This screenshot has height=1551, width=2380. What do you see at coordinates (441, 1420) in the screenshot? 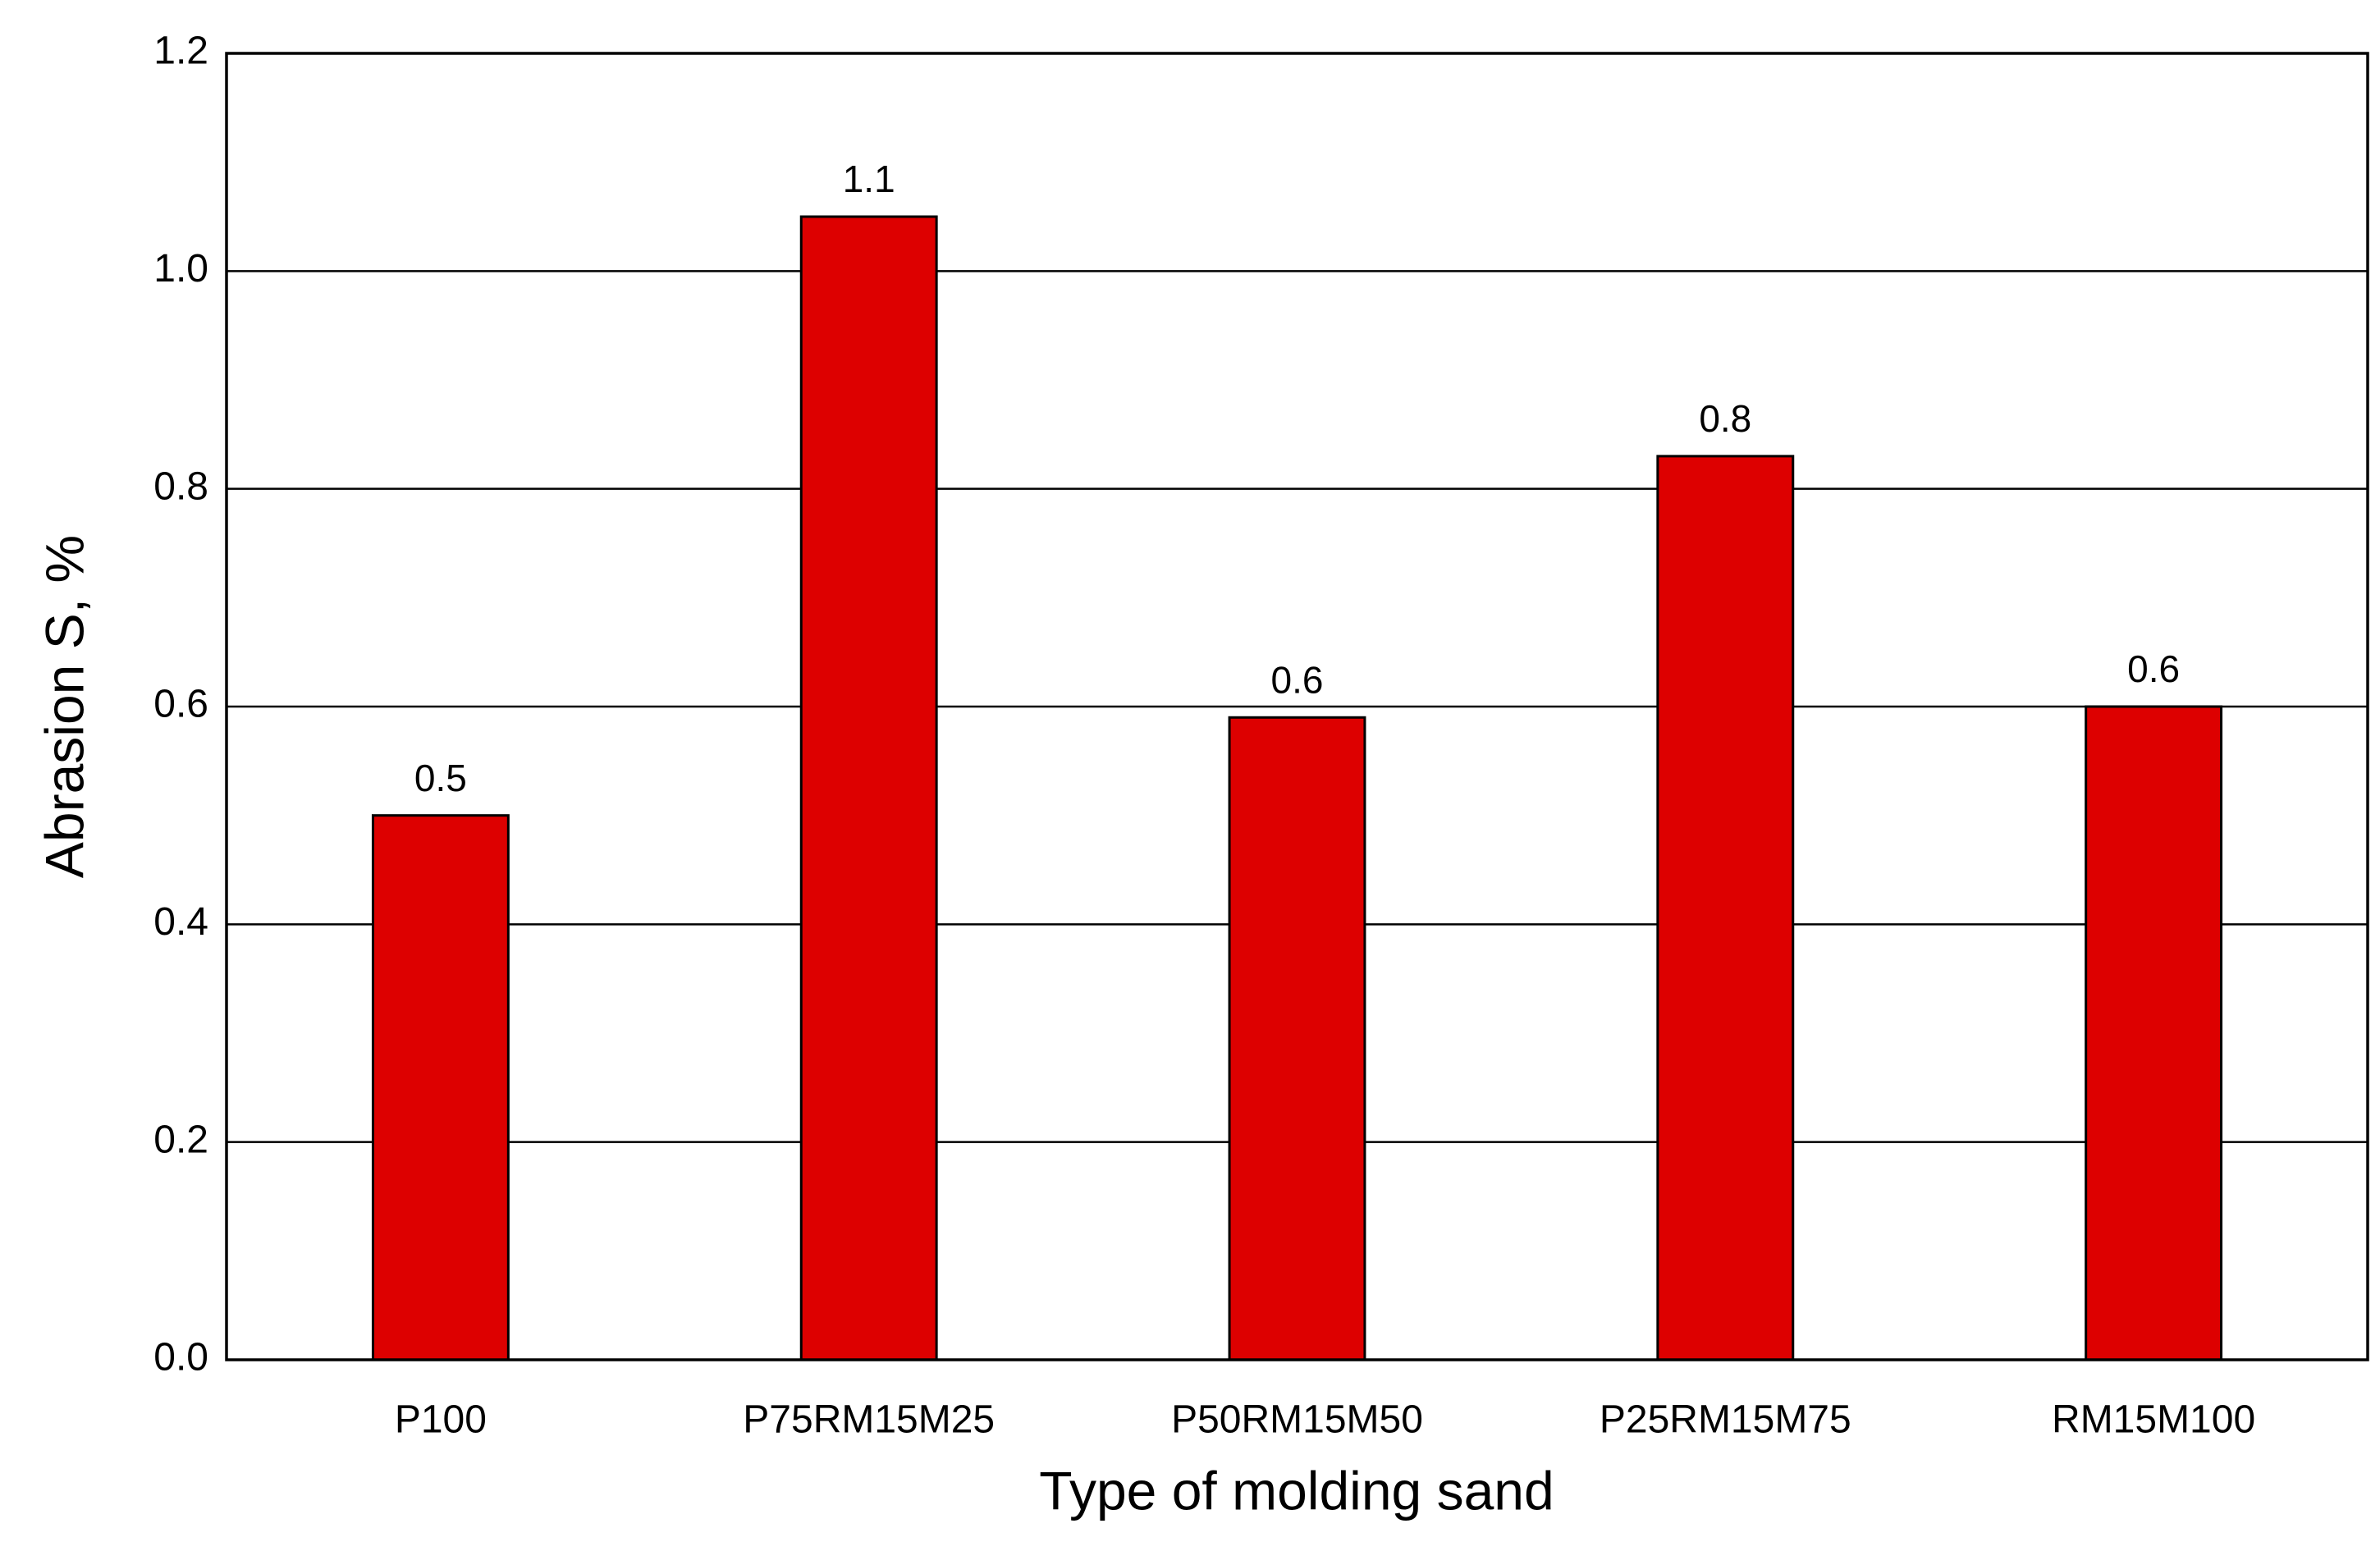
I see `x-tick-label: P100` at bounding box center [441, 1420].